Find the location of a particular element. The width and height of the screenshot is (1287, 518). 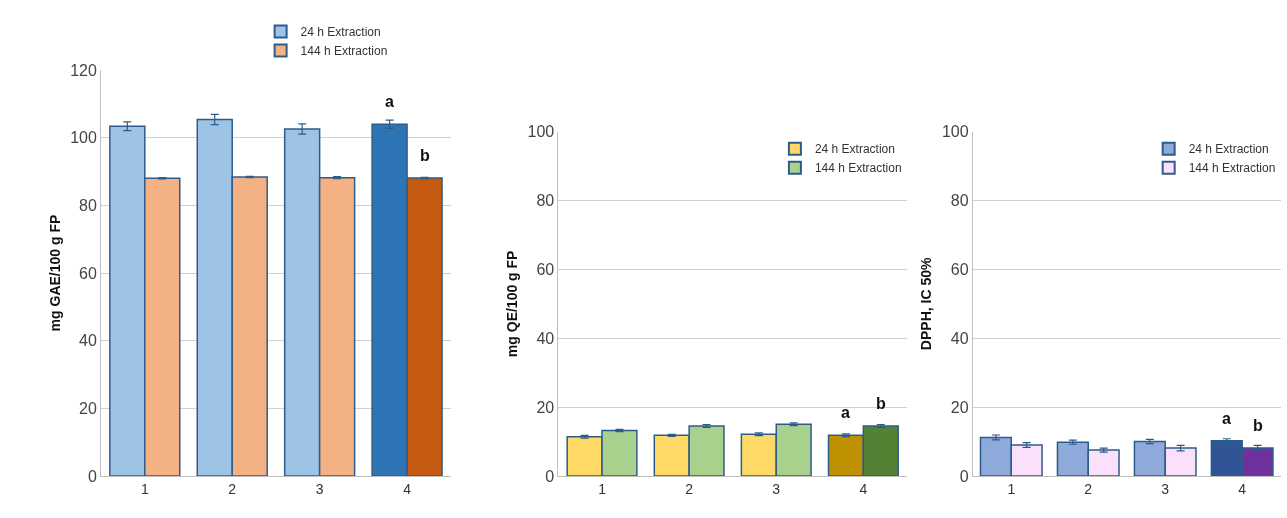

y-axis-title: DPPH, IC 50% is located at coordinates (926, 304).